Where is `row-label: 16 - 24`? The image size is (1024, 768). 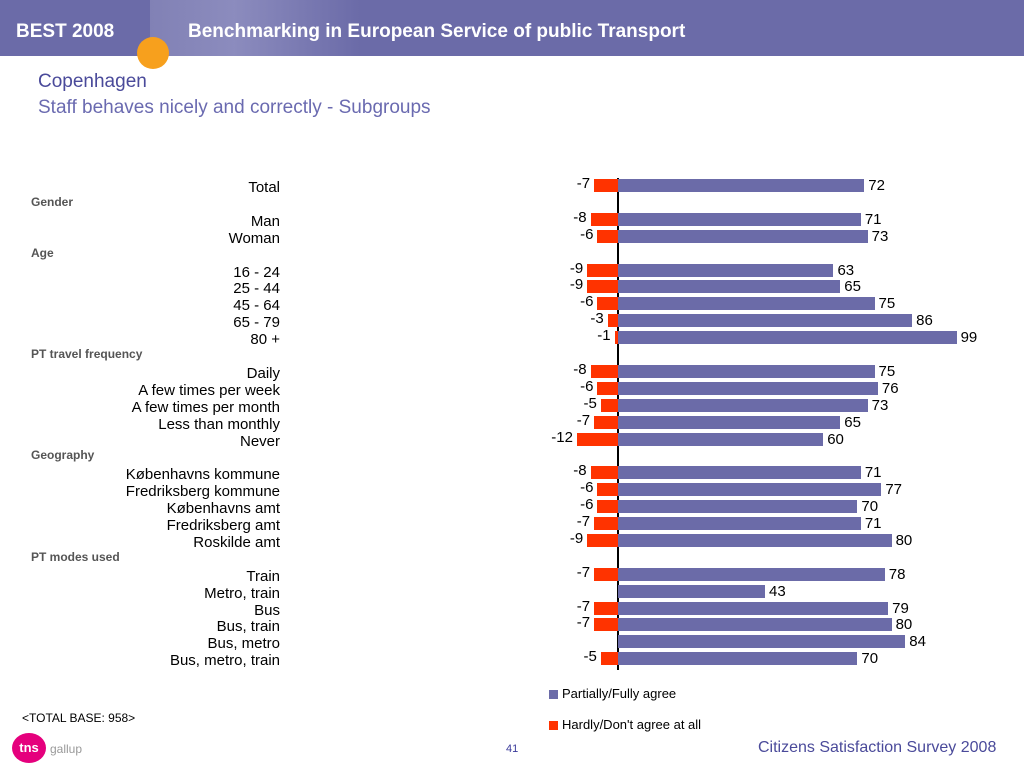 row-label: 16 - 24 is located at coordinates (256, 272).